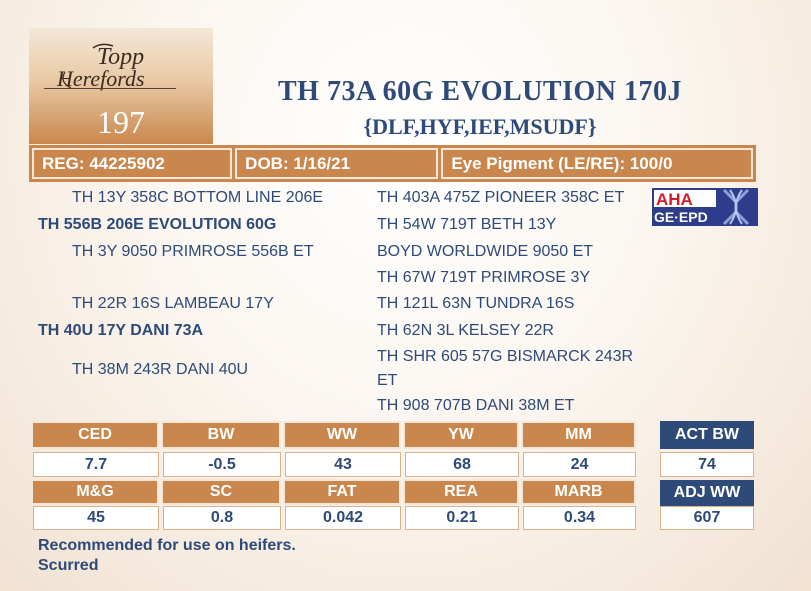 The image size is (811, 591). I want to click on pedigree-ancestor: TH 54W 719T BETH 13Y, so click(467, 224).